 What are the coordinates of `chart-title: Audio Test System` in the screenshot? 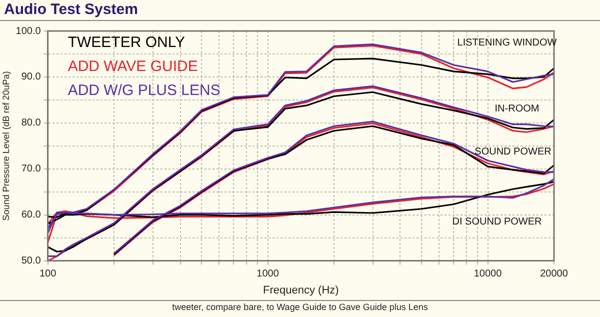 It's located at (71, 9).